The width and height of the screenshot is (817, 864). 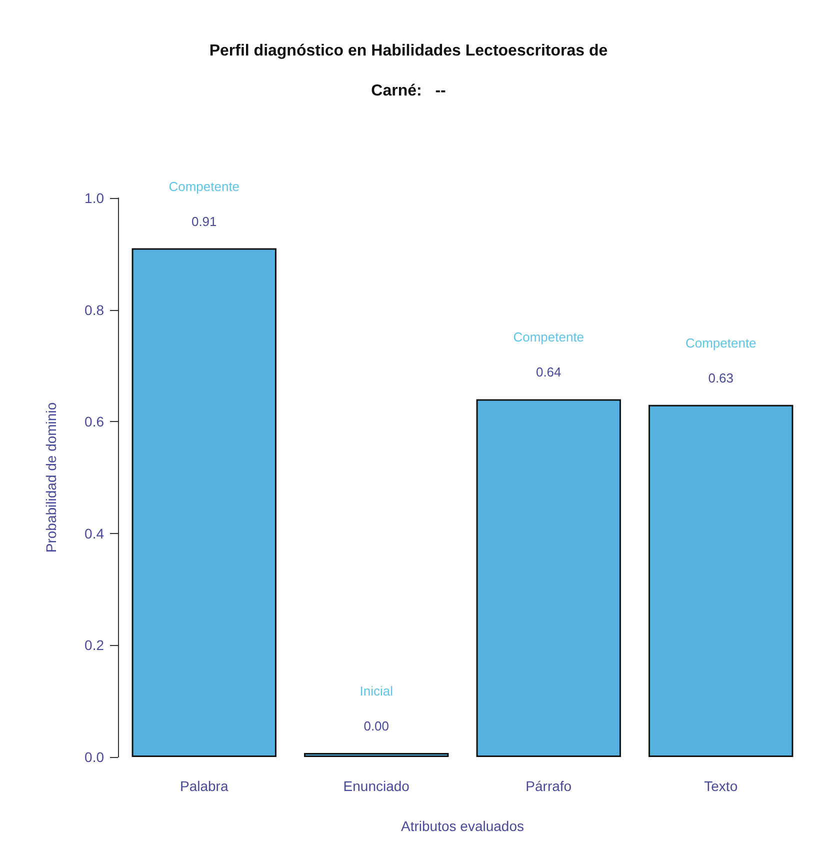 I want to click on data-label: 0.91, so click(x=204, y=221).